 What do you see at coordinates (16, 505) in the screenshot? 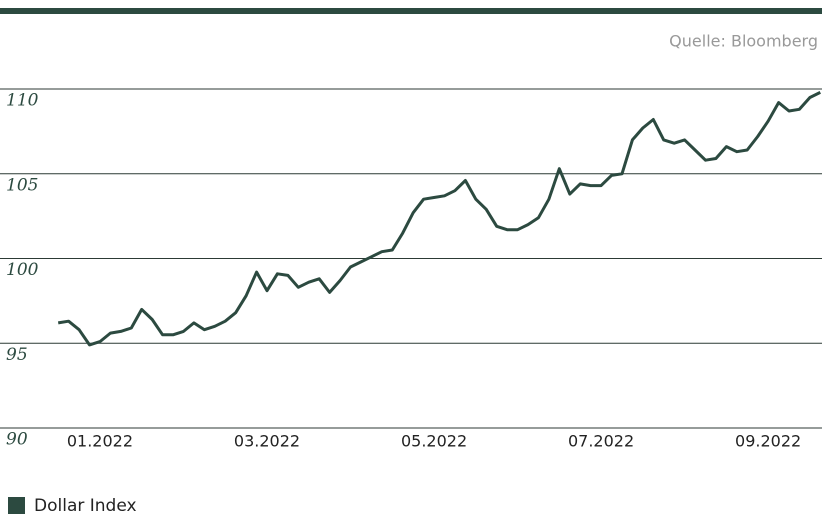
I see `legend-swatch` at bounding box center [16, 505].